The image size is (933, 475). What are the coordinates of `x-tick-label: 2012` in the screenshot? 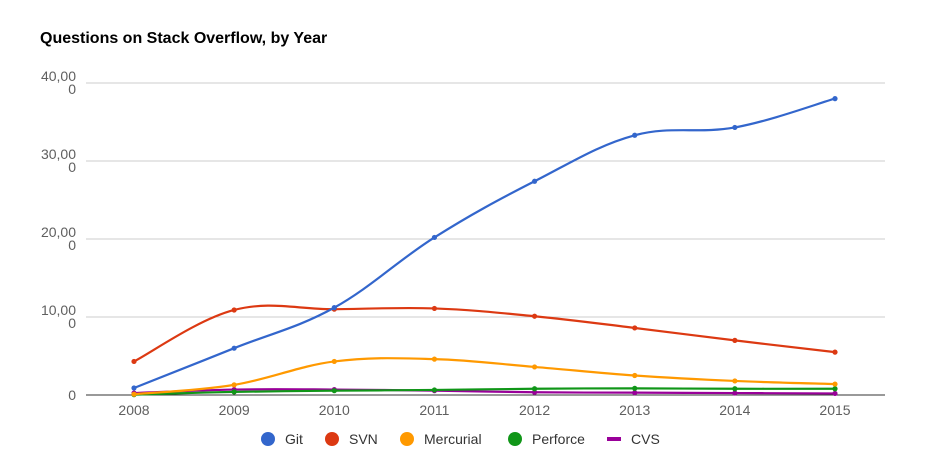 It's located at (534, 410).